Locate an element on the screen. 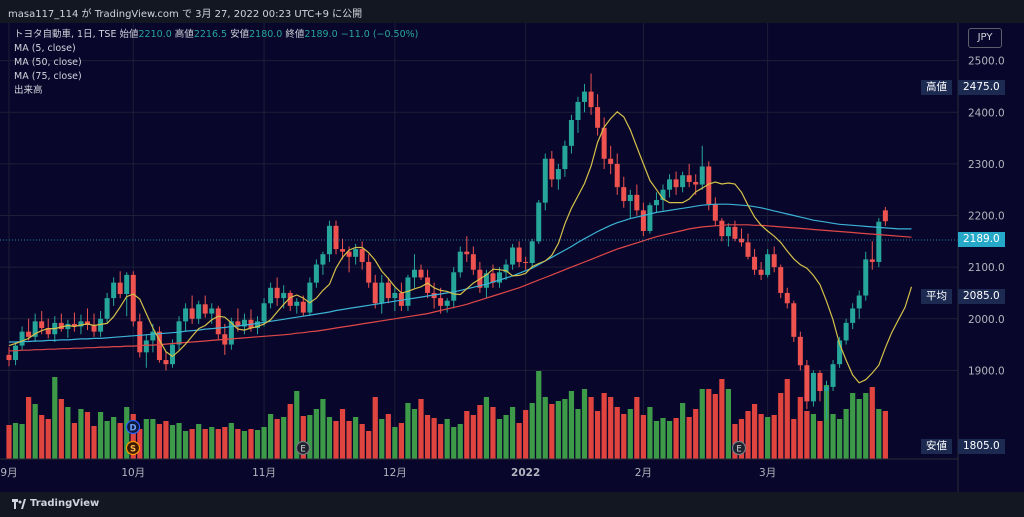 The height and width of the screenshot is (517, 1024). y-tick-label: 1900.0 is located at coordinates (986, 371).